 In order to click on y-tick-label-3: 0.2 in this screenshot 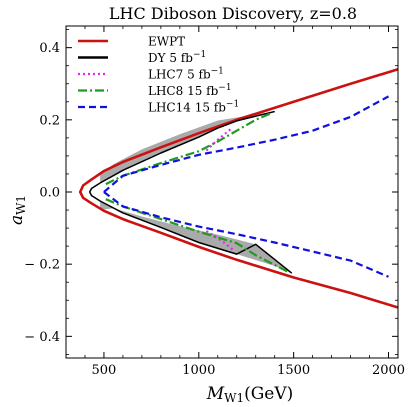, I will do `click(49, 120)`.